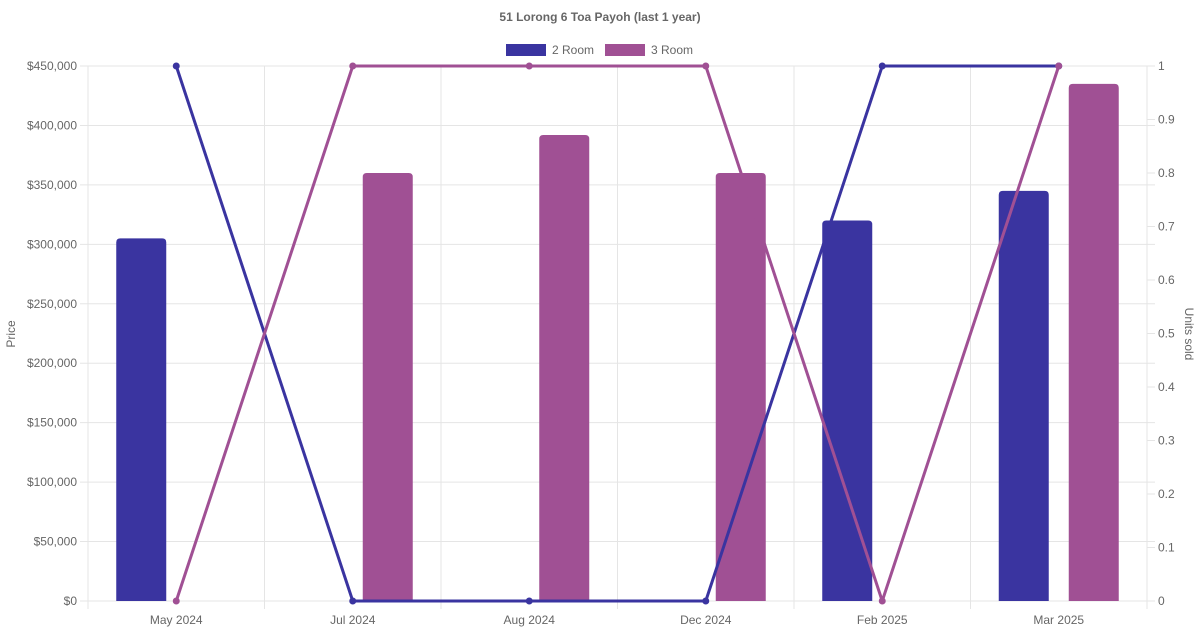  Describe the element at coordinates (52, 125) in the screenshot. I see `y-left-tick-label: $400,000` at that location.